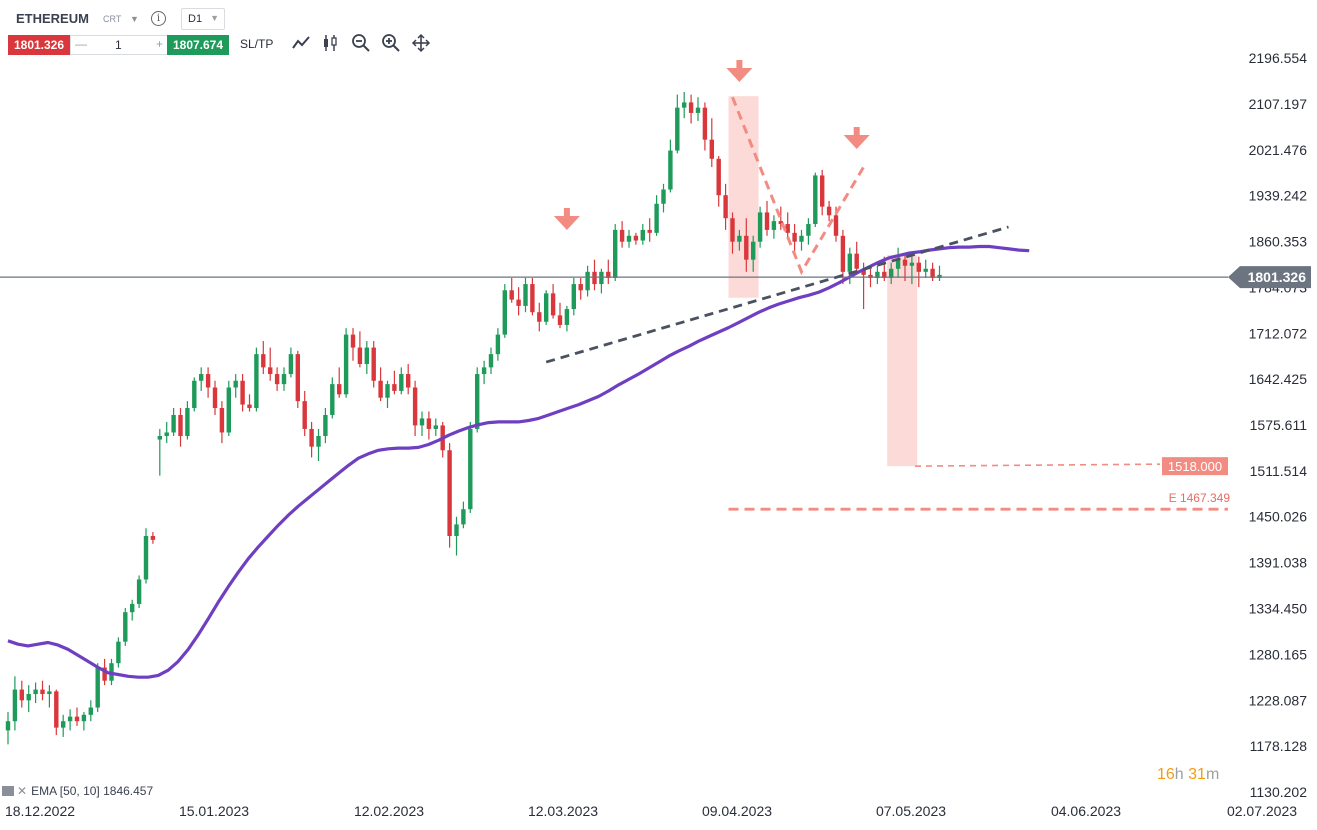 This screenshot has height=830, width=1317. What do you see at coordinates (1278, 517) in the screenshot?
I see `y-axis-tick-label: 1450.026` at bounding box center [1278, 517].